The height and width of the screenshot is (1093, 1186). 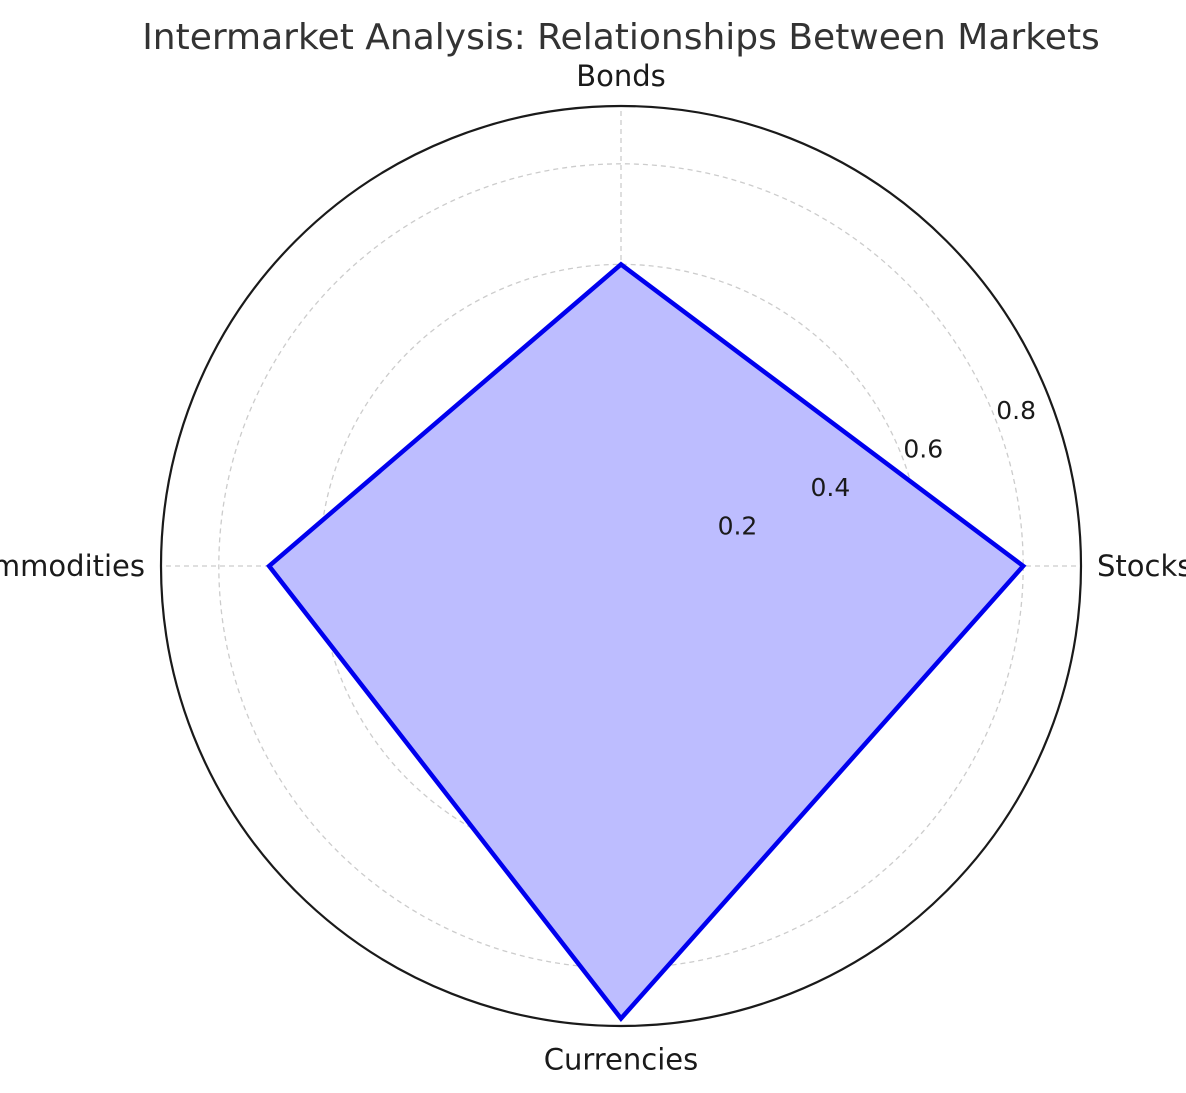 I want to click on axis-label-stocks: Stocks, so click(x=1141, y=566).